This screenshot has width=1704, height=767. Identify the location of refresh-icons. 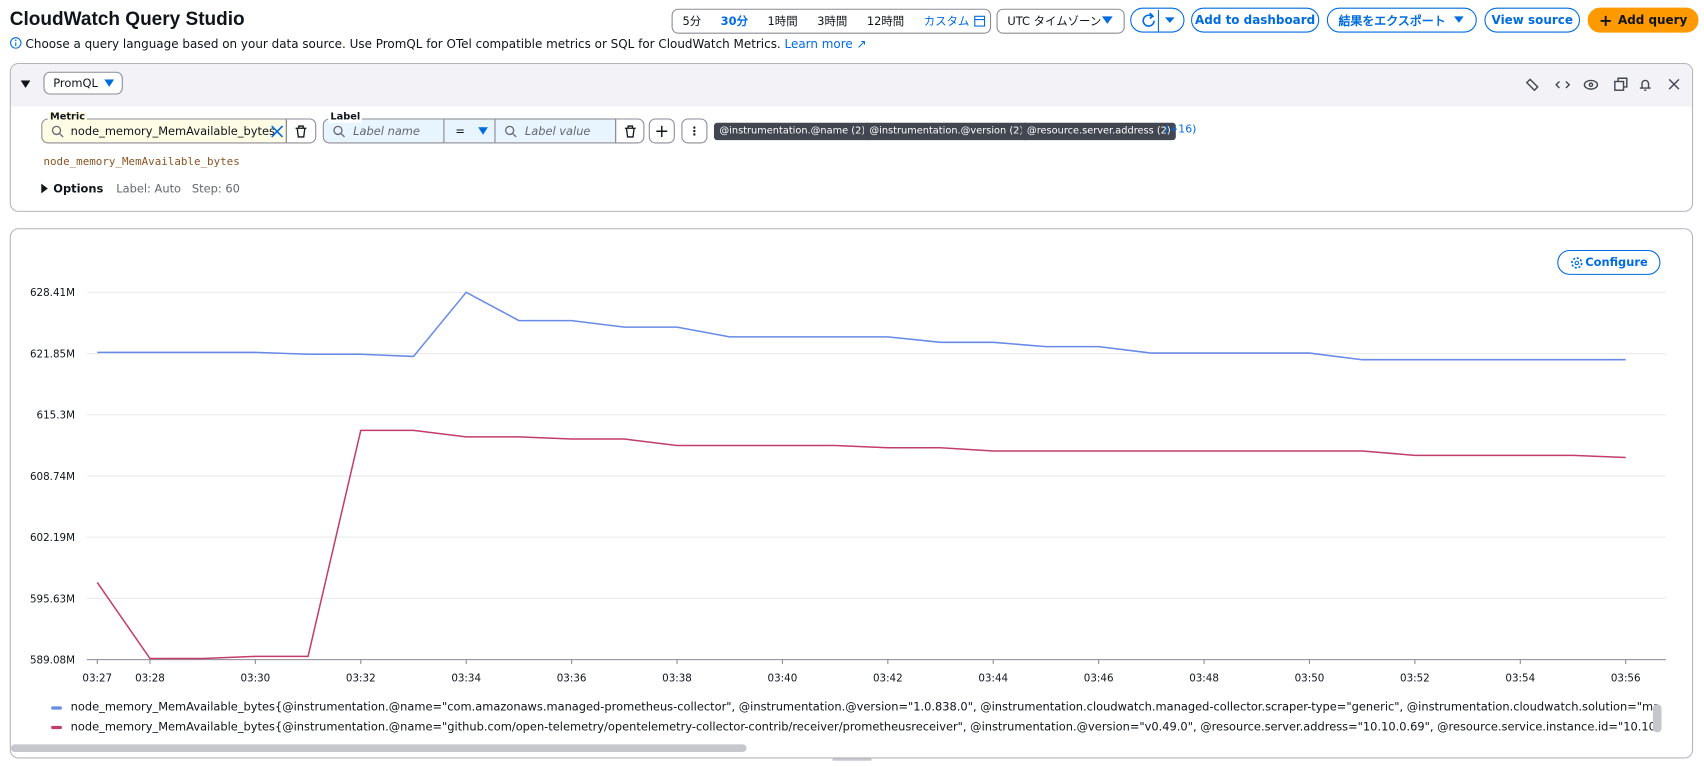
(1158, 20).